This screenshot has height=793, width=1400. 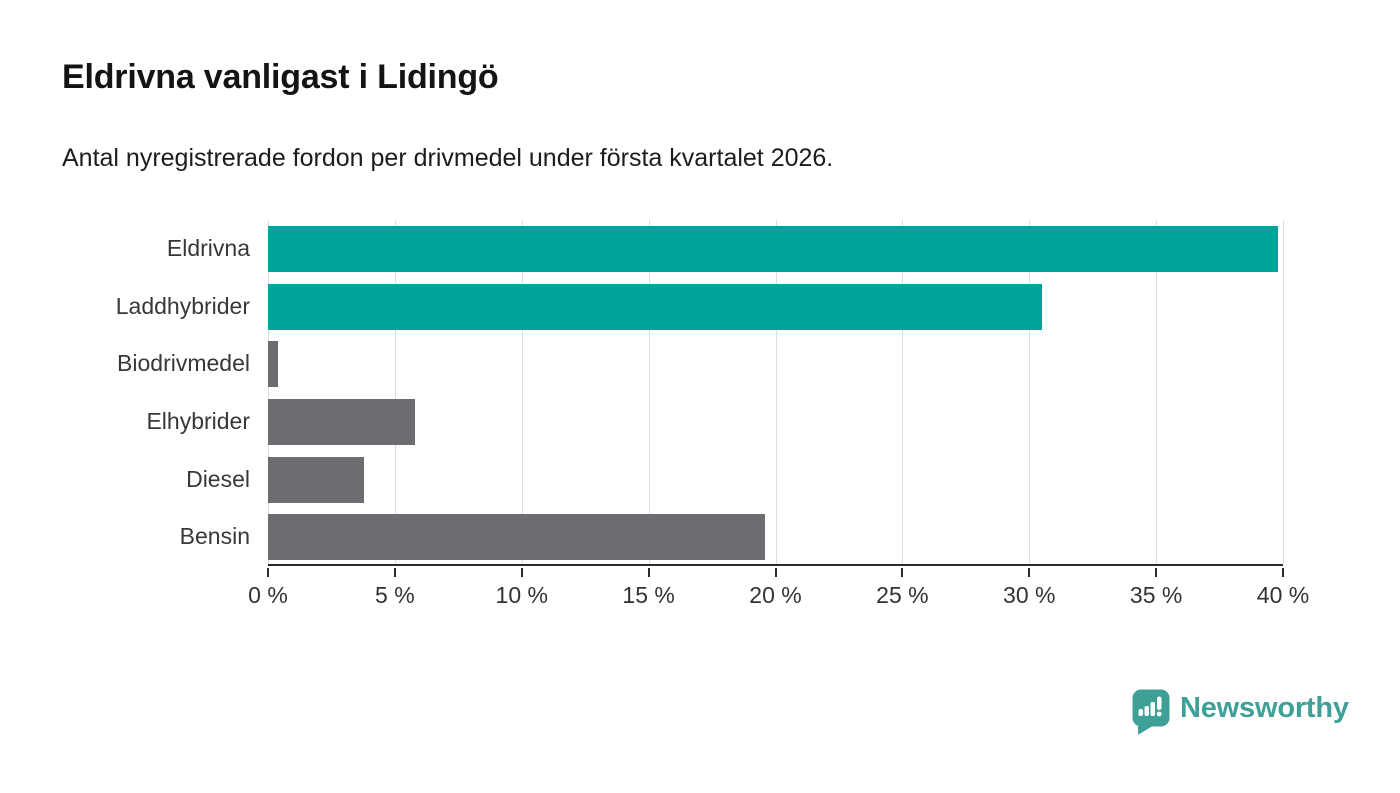 I want to click on x-tick-label-5: 5 %, so click(x=395, y=595).